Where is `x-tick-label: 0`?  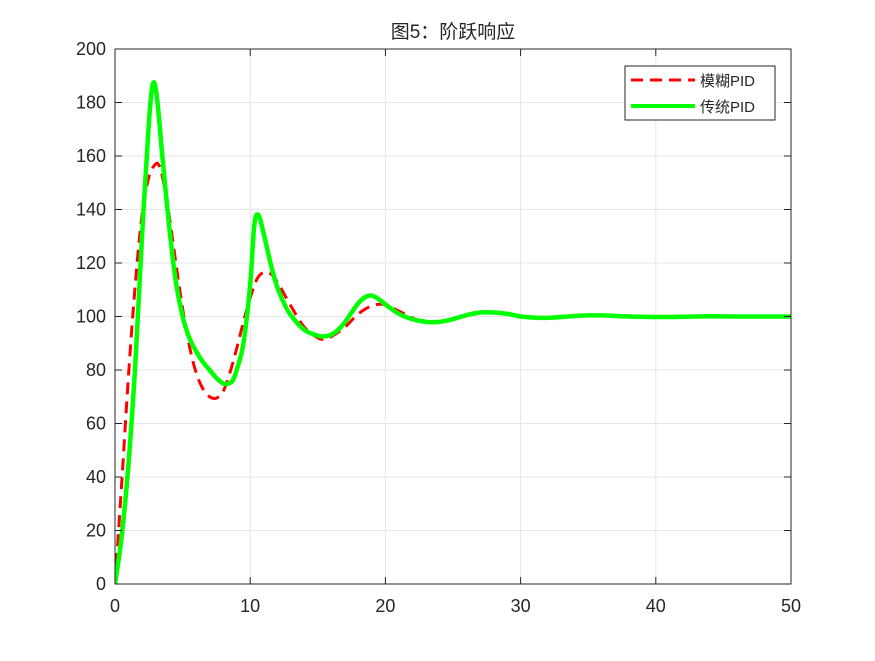
x-tick-label: 0 is located at coordinates (115, 606).